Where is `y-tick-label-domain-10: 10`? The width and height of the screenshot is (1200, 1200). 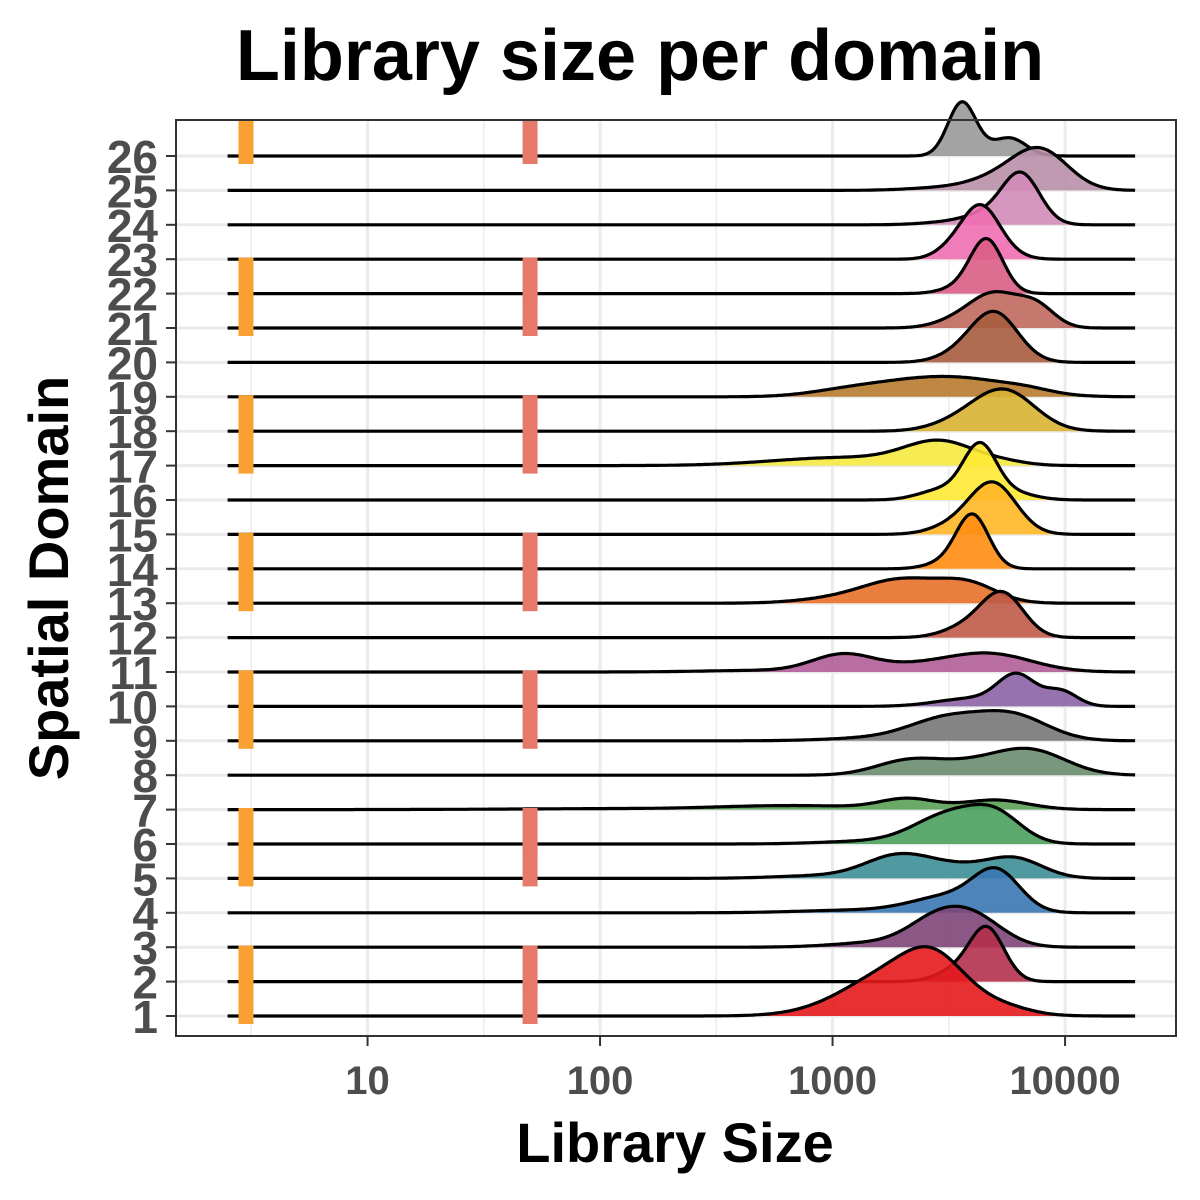 y-tick-label-domain-10: 10 is located at coordinates (132, 707).